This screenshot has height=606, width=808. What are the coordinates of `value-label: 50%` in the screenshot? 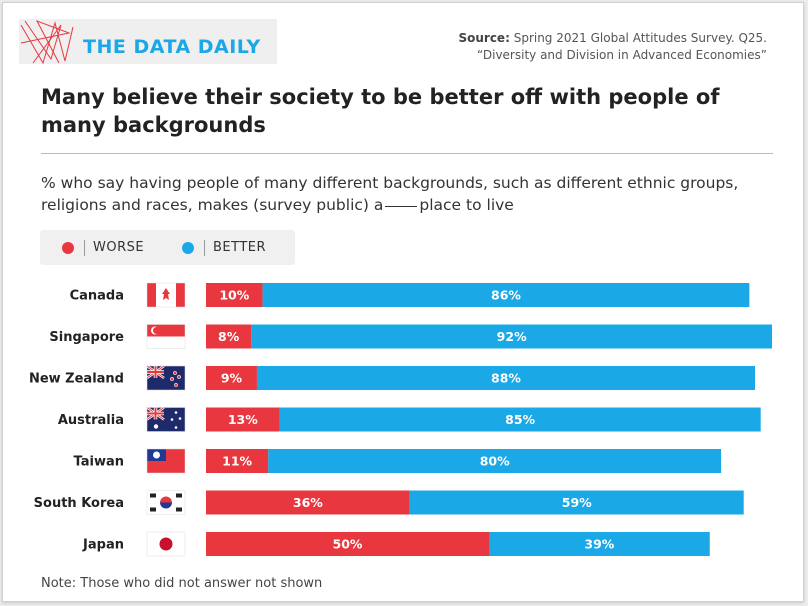 It's located at (348, 544).